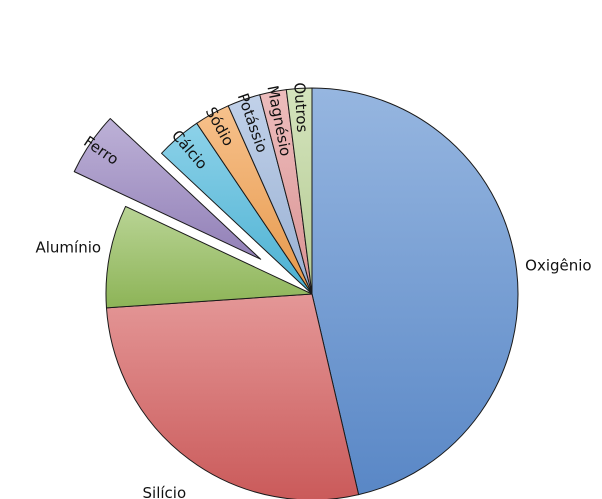  Describe the element at coordinates (167, 189) in the screenshot. I see `pie-slice-ferro` at that location.